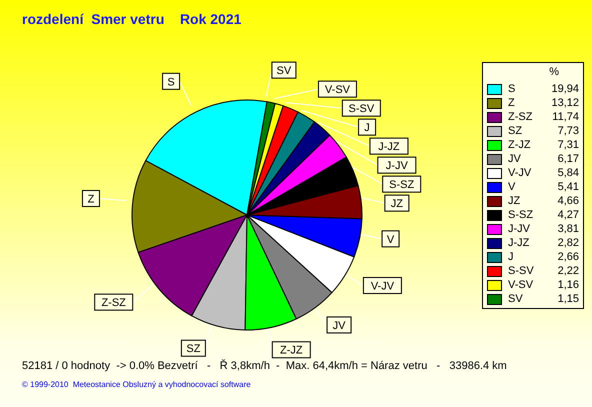 The image size is (592, 407). What do you see at coordinates (512, 89) in the screenshot?
I see `legend-label: S` at bounding box center [512, 89].